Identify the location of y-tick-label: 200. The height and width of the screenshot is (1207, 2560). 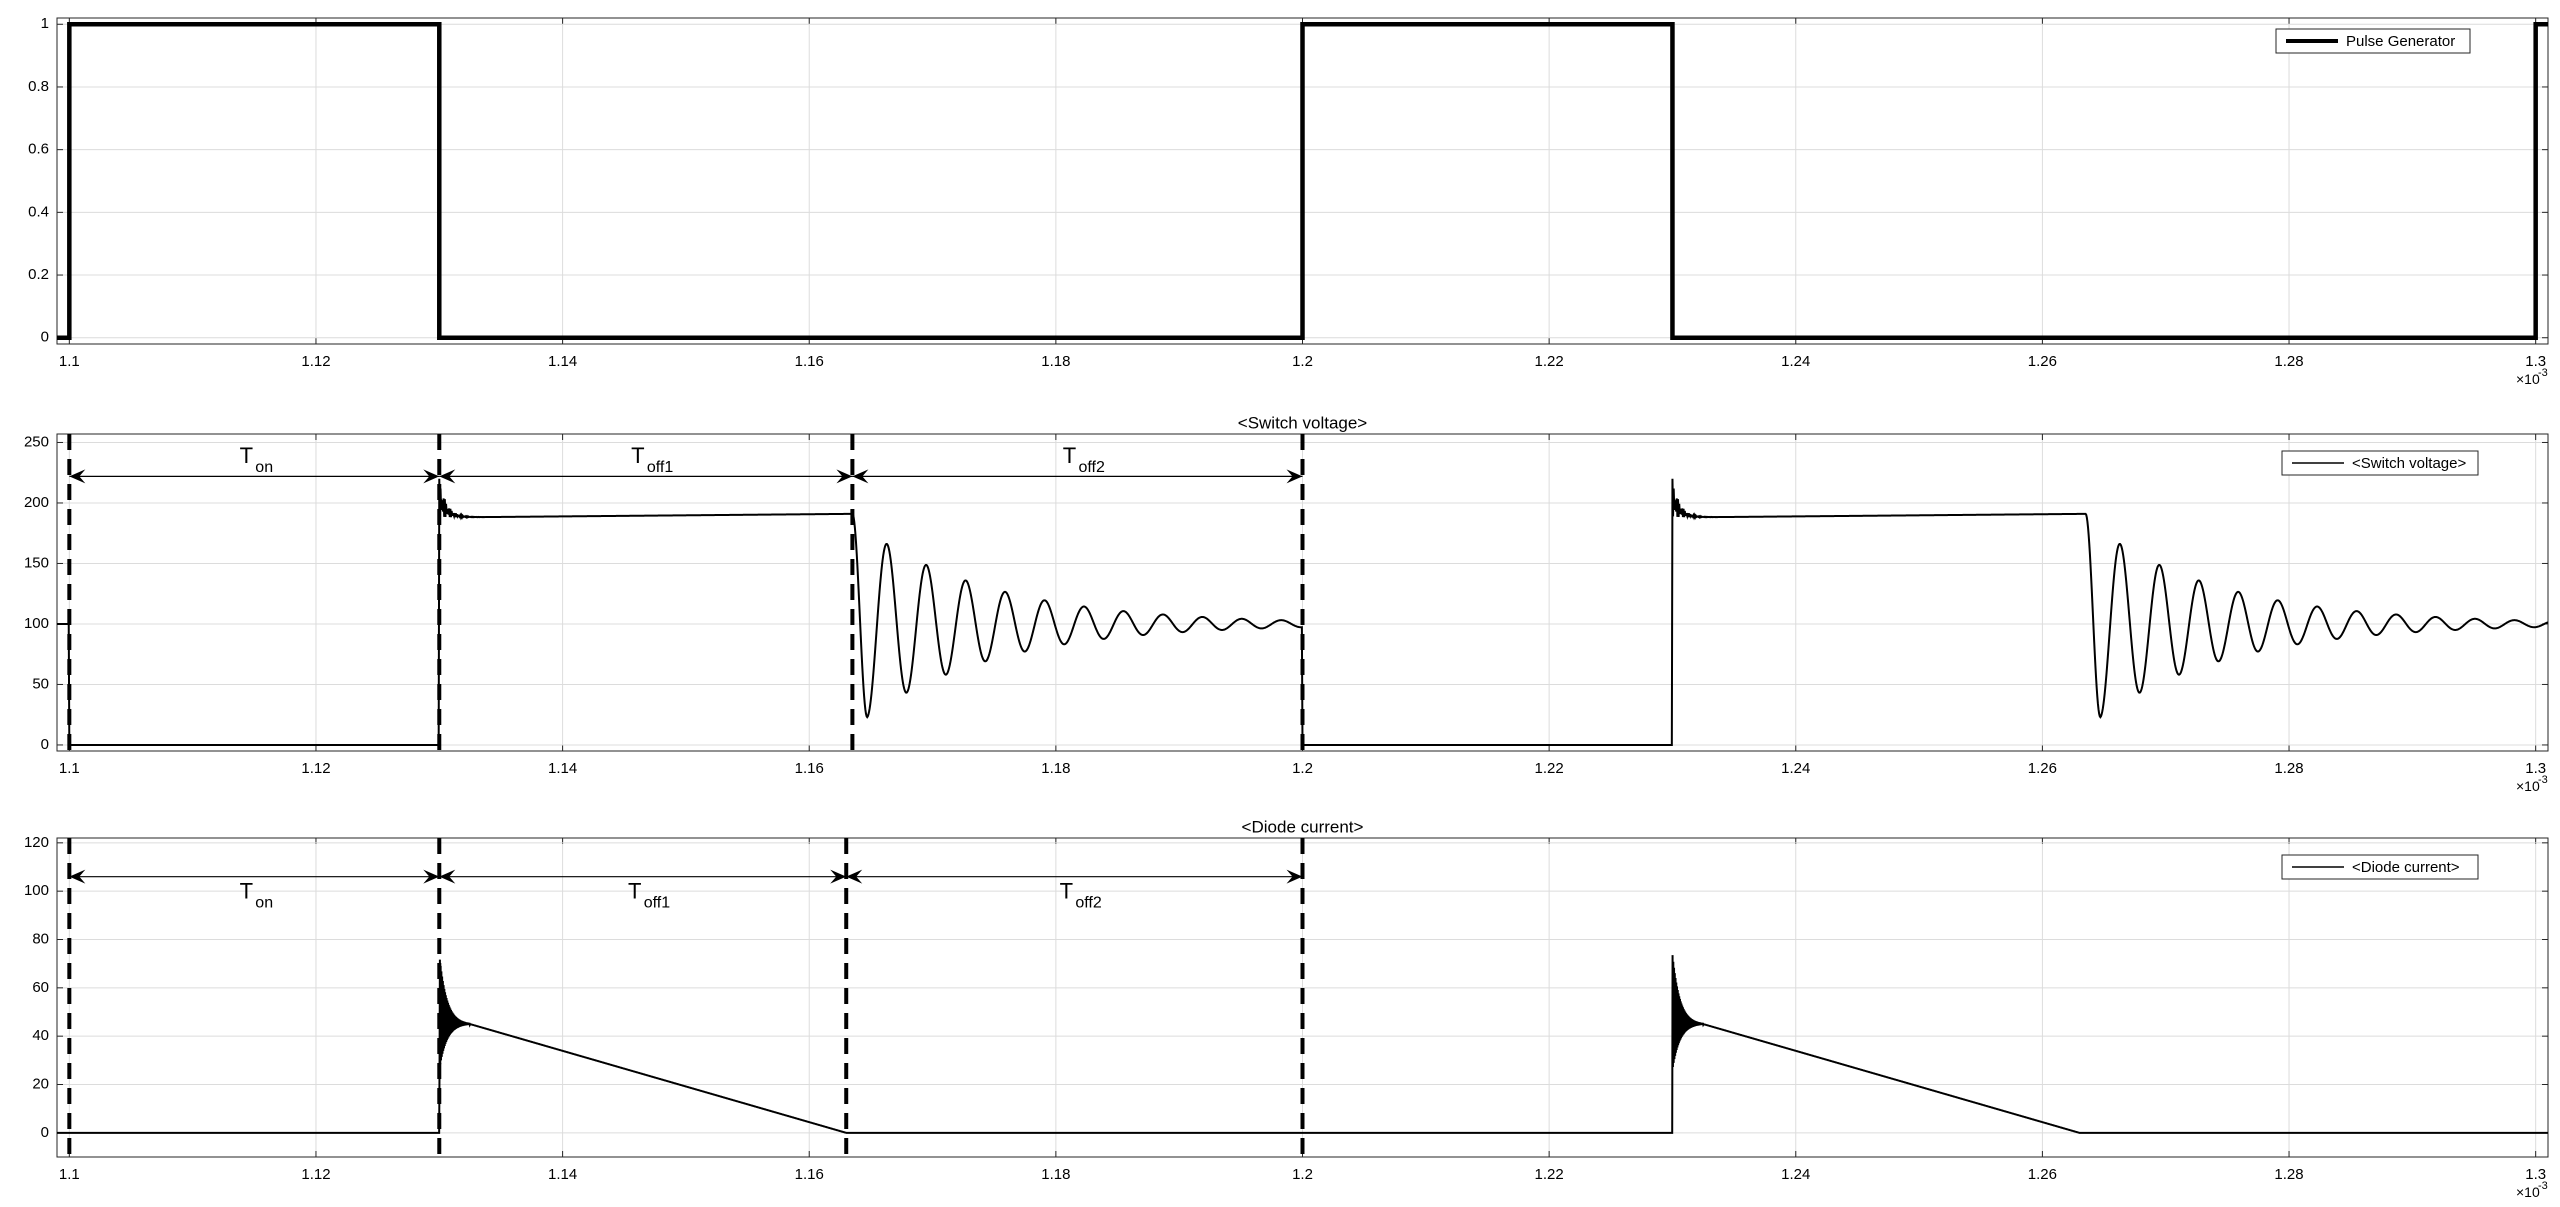
(36, 502).